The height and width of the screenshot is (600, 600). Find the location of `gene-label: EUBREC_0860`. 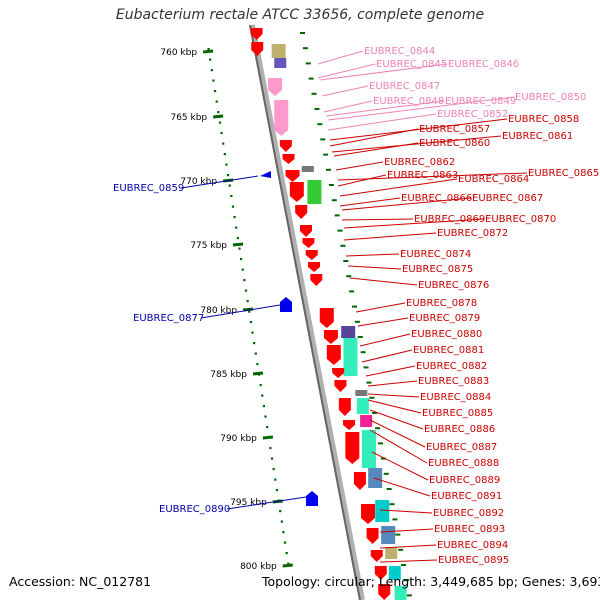

gene-label: EUBREC_0860 is located at coordinates (454, 143).